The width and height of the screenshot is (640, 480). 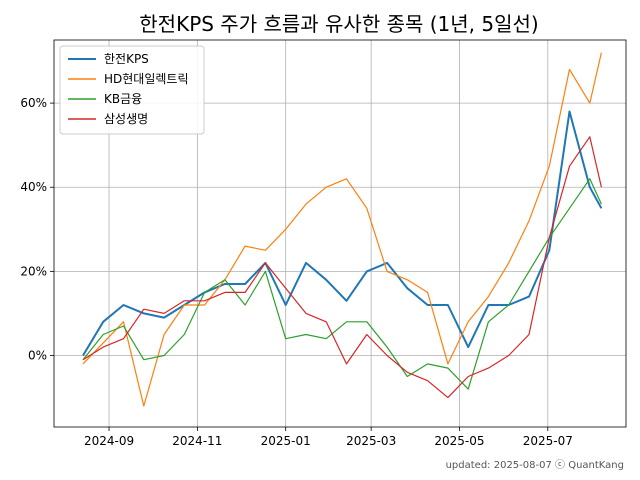 What do you see at coordinates (123, 99) in the screenshot?
I see `legend-label: KB금융` at bounding box center [123, 99].